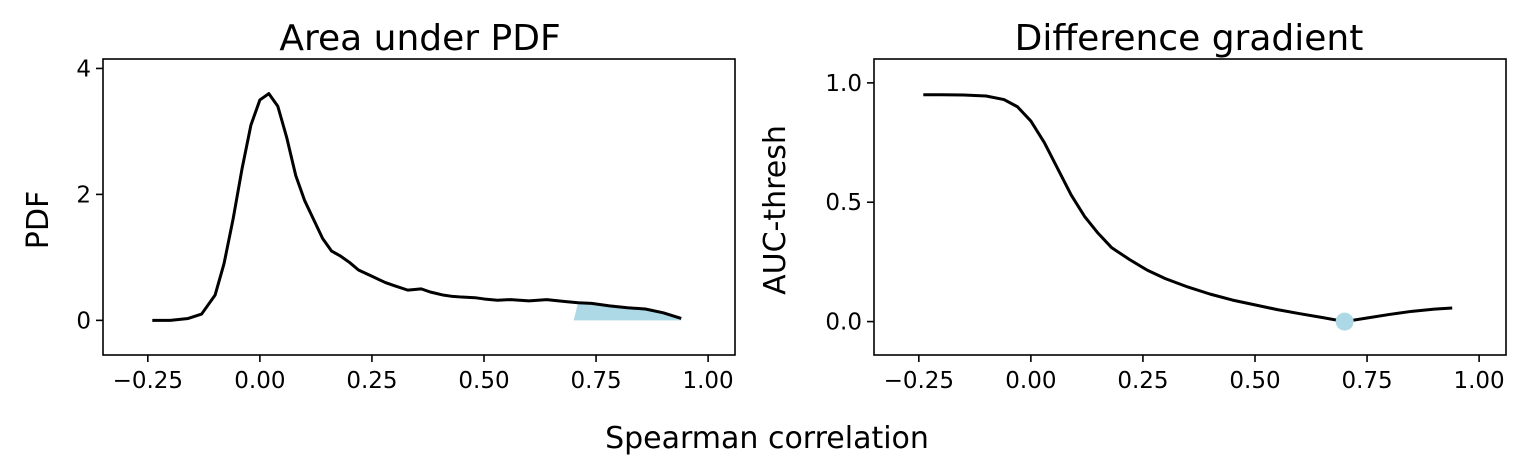 The width and height of the screenshot is (1534, 475). I want to click on pdf-y-tick-label: 2, so click(83, 195).